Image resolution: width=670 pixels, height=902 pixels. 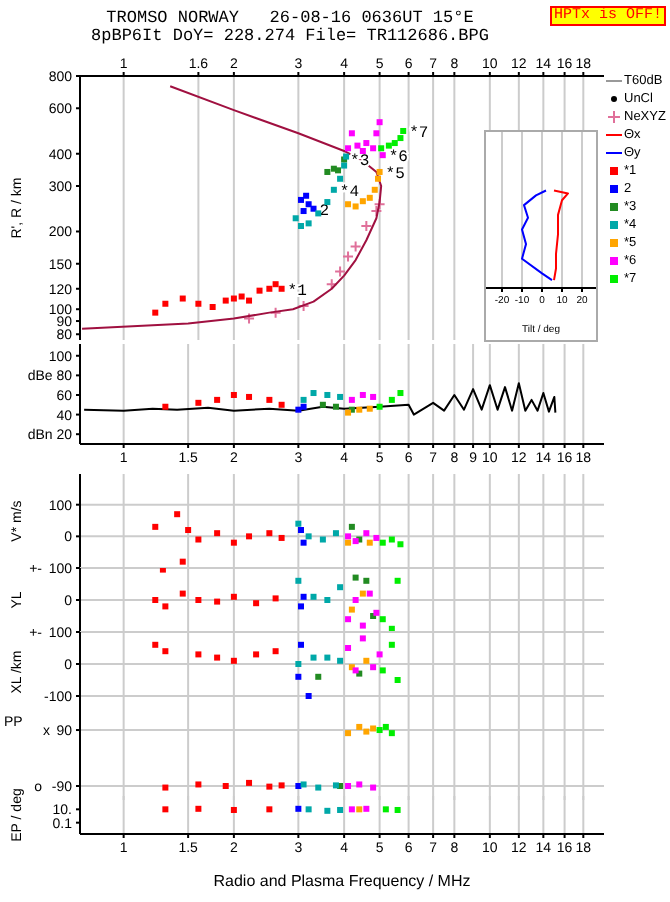 I want to click on text: *1, so click(x=297, y=291).